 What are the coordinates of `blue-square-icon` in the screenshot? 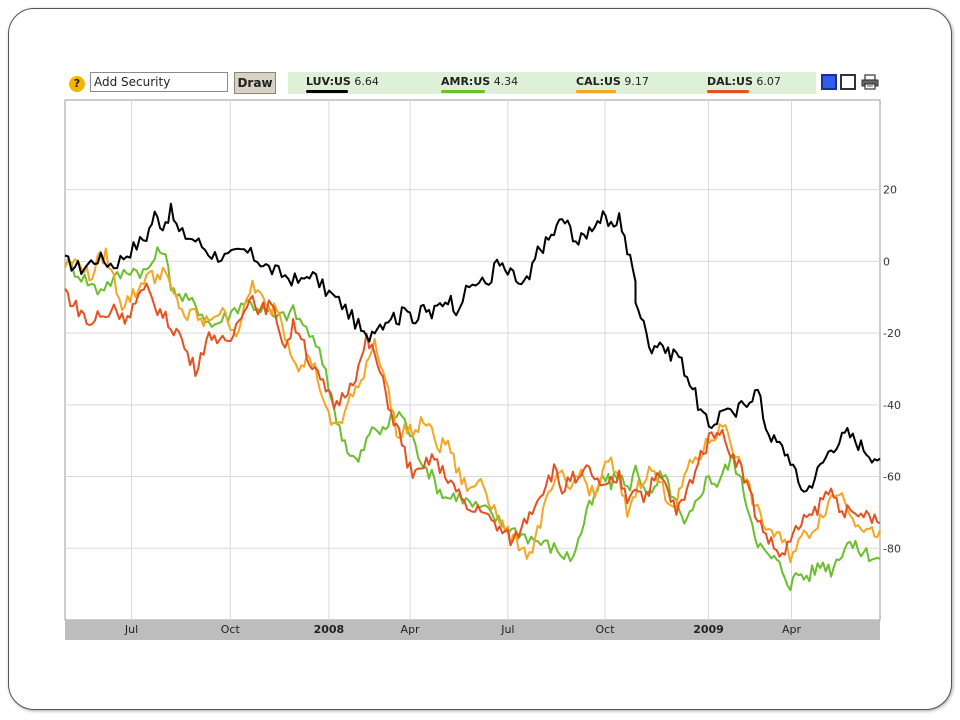 It's located at (829, 82).